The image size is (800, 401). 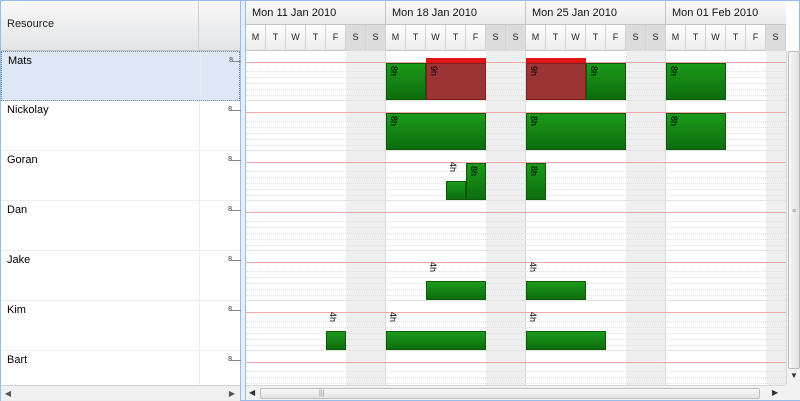 What do you see at coordinates (120, 392) in the screenshot?
I see `resource-grid-hscrollbar: ◀ ▶` at bounding box center [120, 392].